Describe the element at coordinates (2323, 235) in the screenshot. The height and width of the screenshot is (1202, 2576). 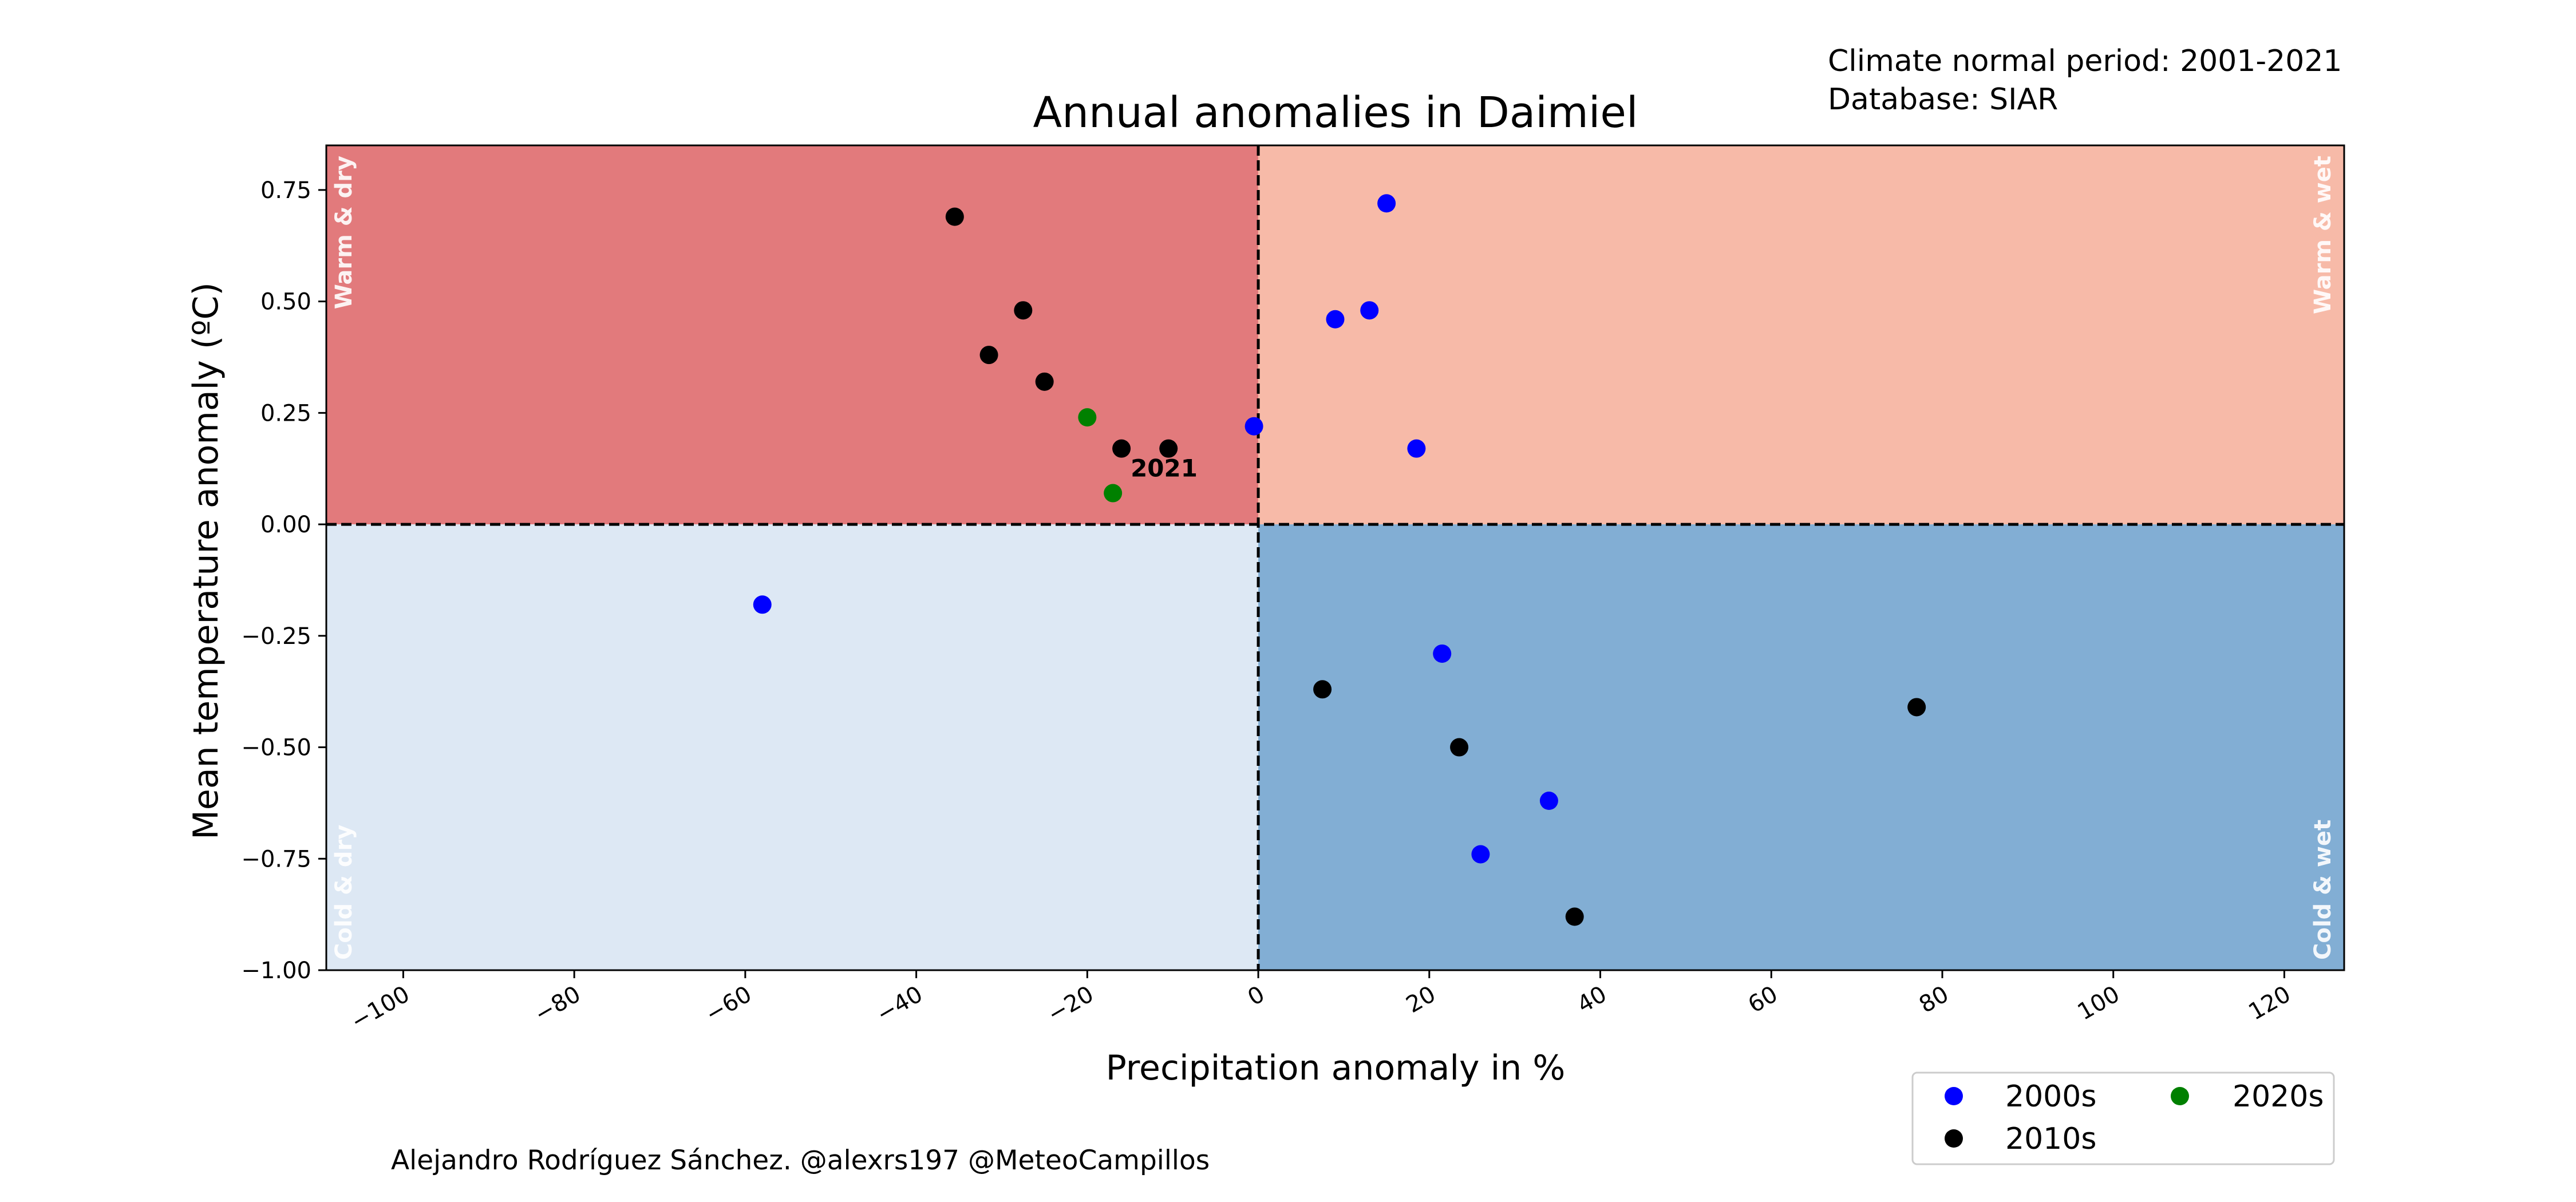
I see `quadrant-label-warm-wet: Warm & wet` at that location.